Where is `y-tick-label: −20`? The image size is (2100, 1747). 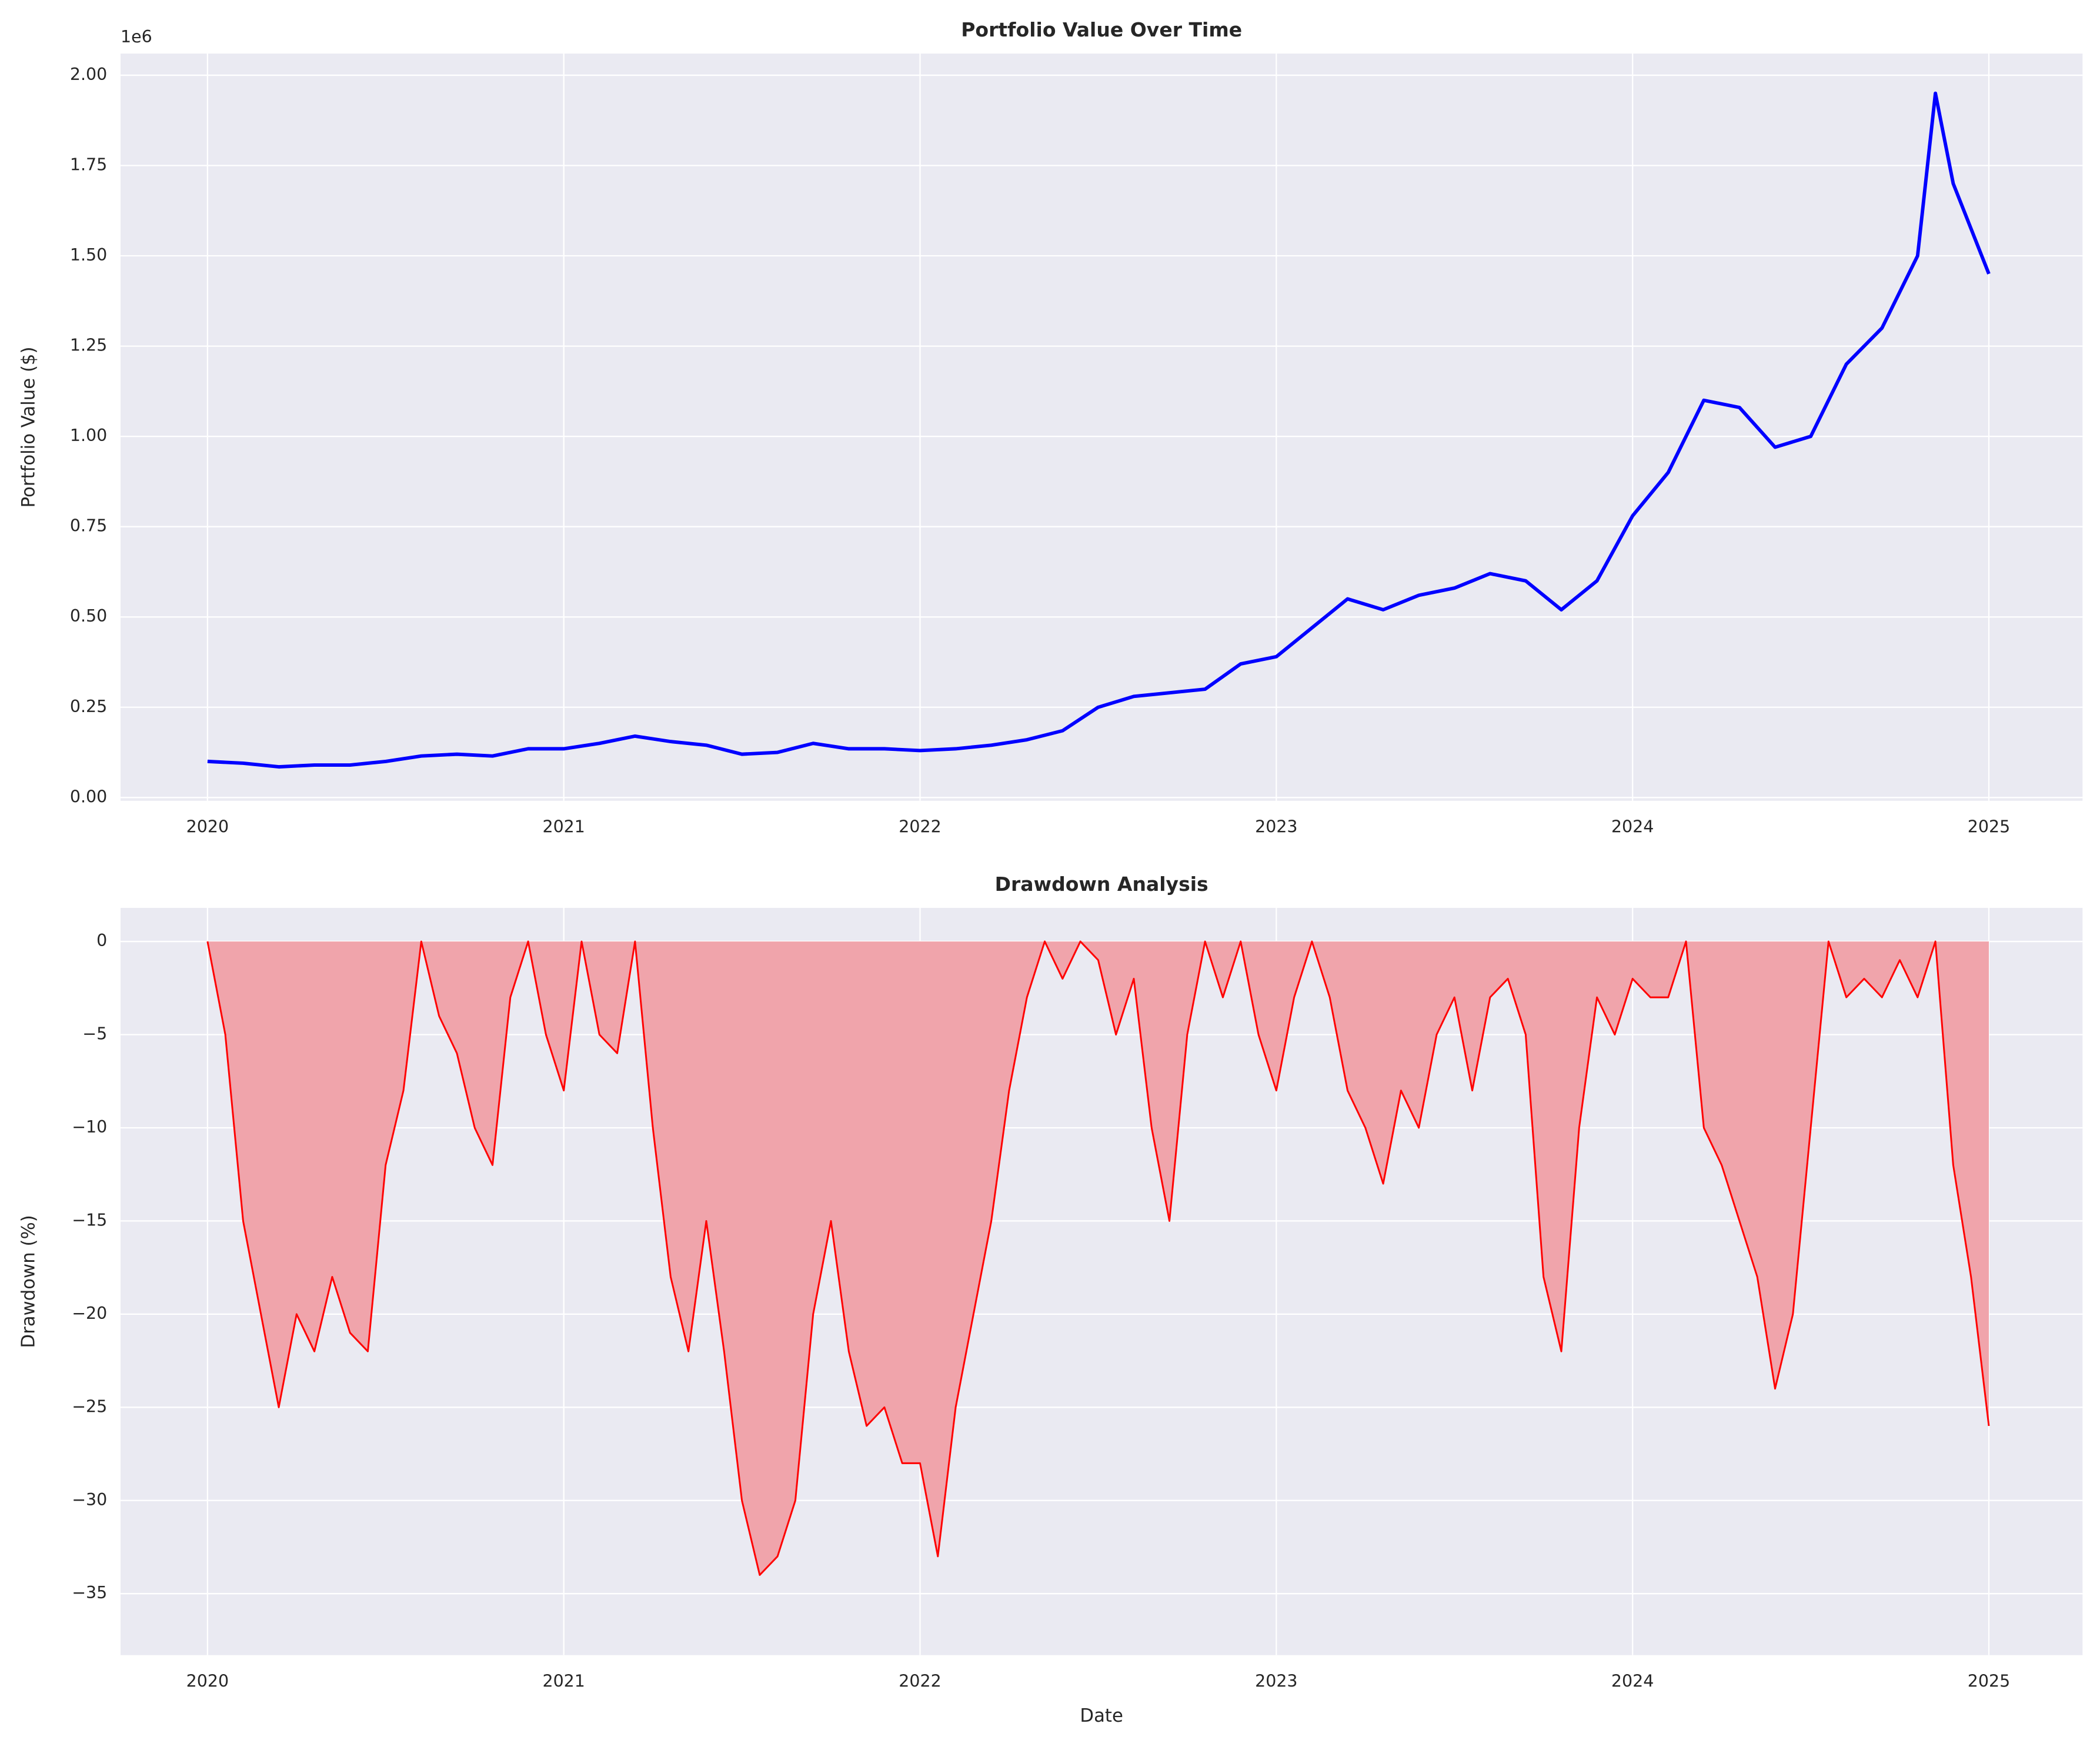 y-tick-label: −20 is located at coordinates (89, 1313).